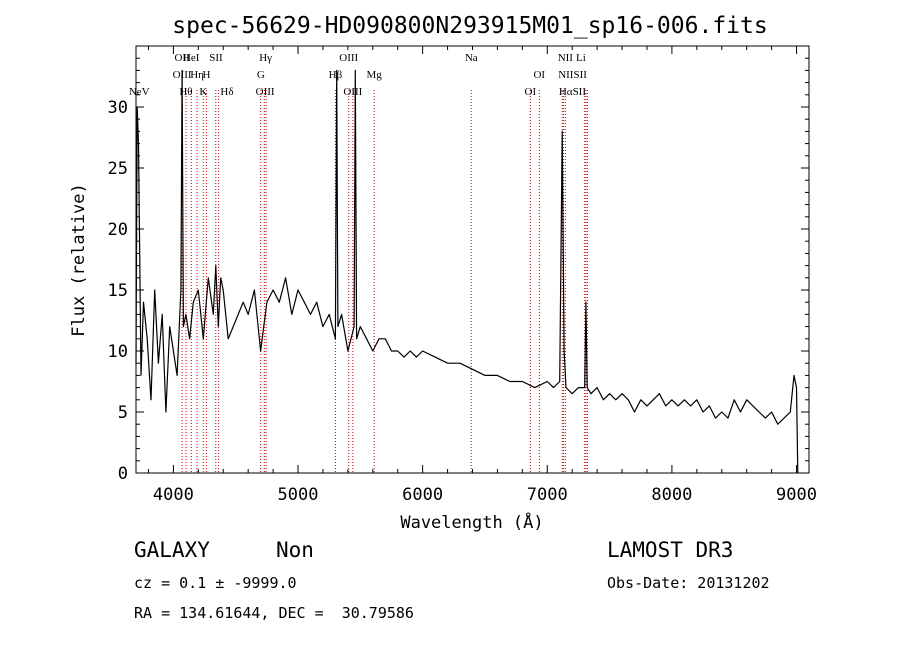 The height and width of the screenshot is (649, 900). I want to click on y-tick-label: 15, so click(118, 291).